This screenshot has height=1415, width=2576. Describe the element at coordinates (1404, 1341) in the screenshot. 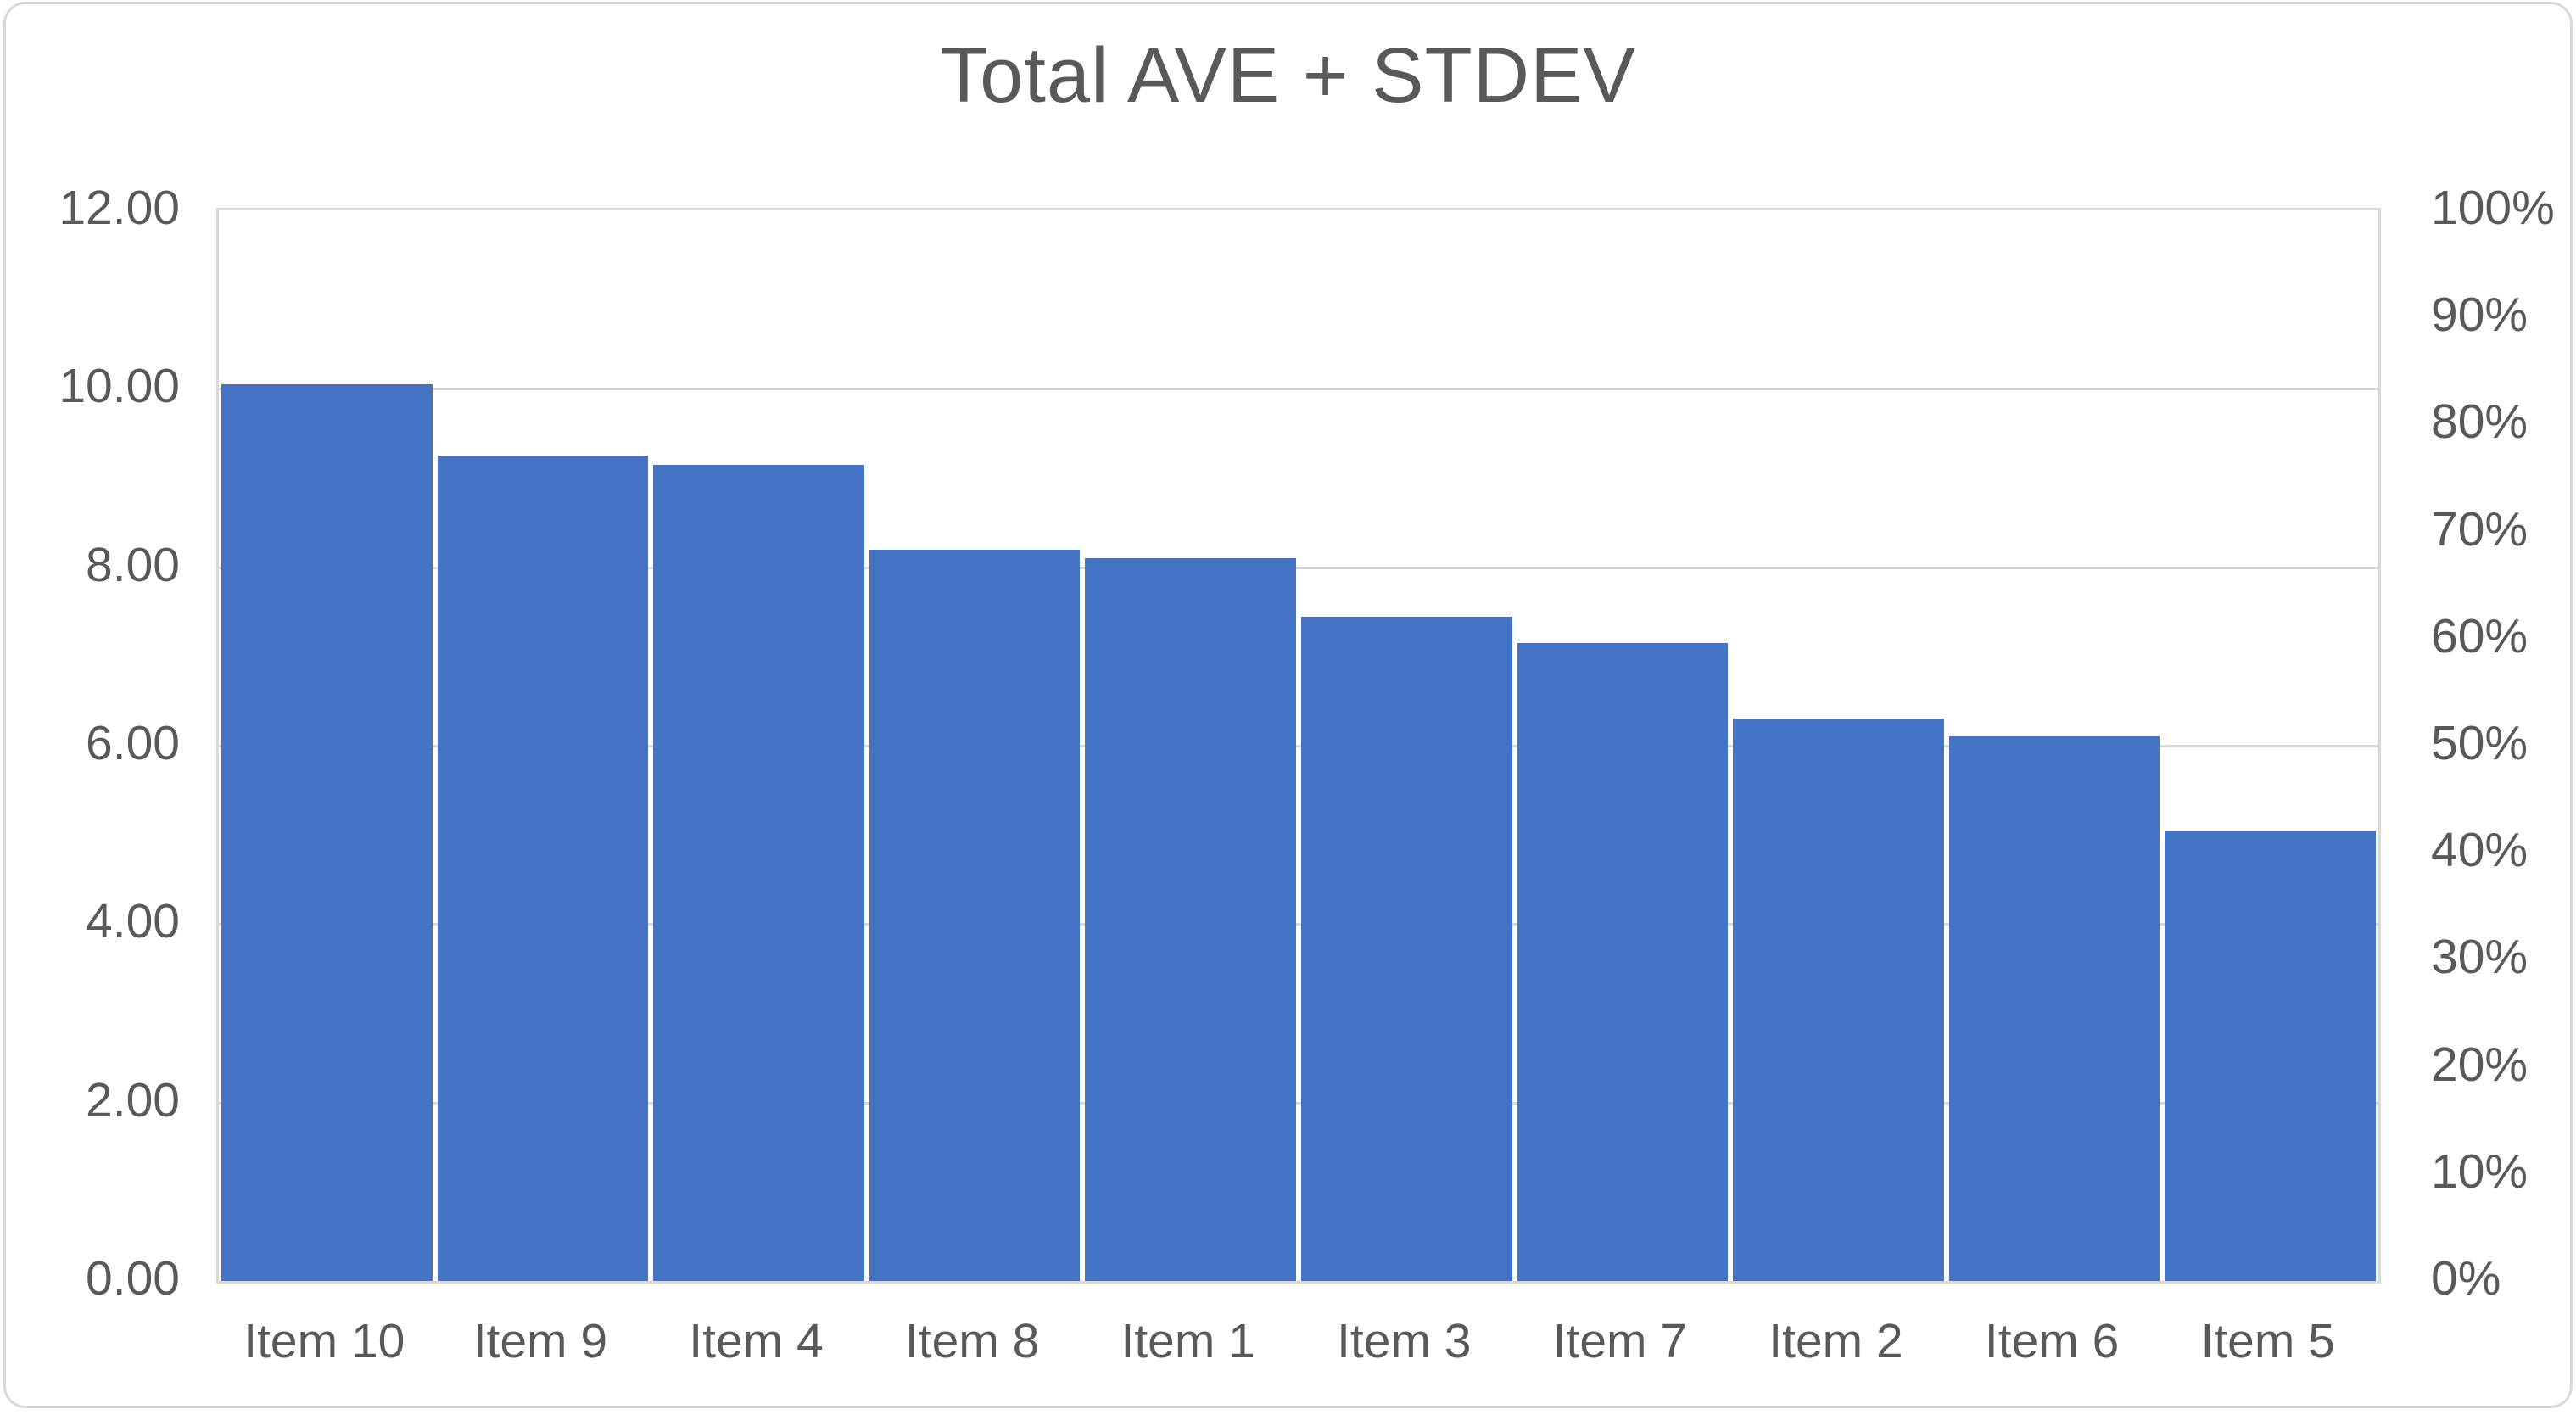

I see `x-axis-label-item-3: Item 3` at that location.